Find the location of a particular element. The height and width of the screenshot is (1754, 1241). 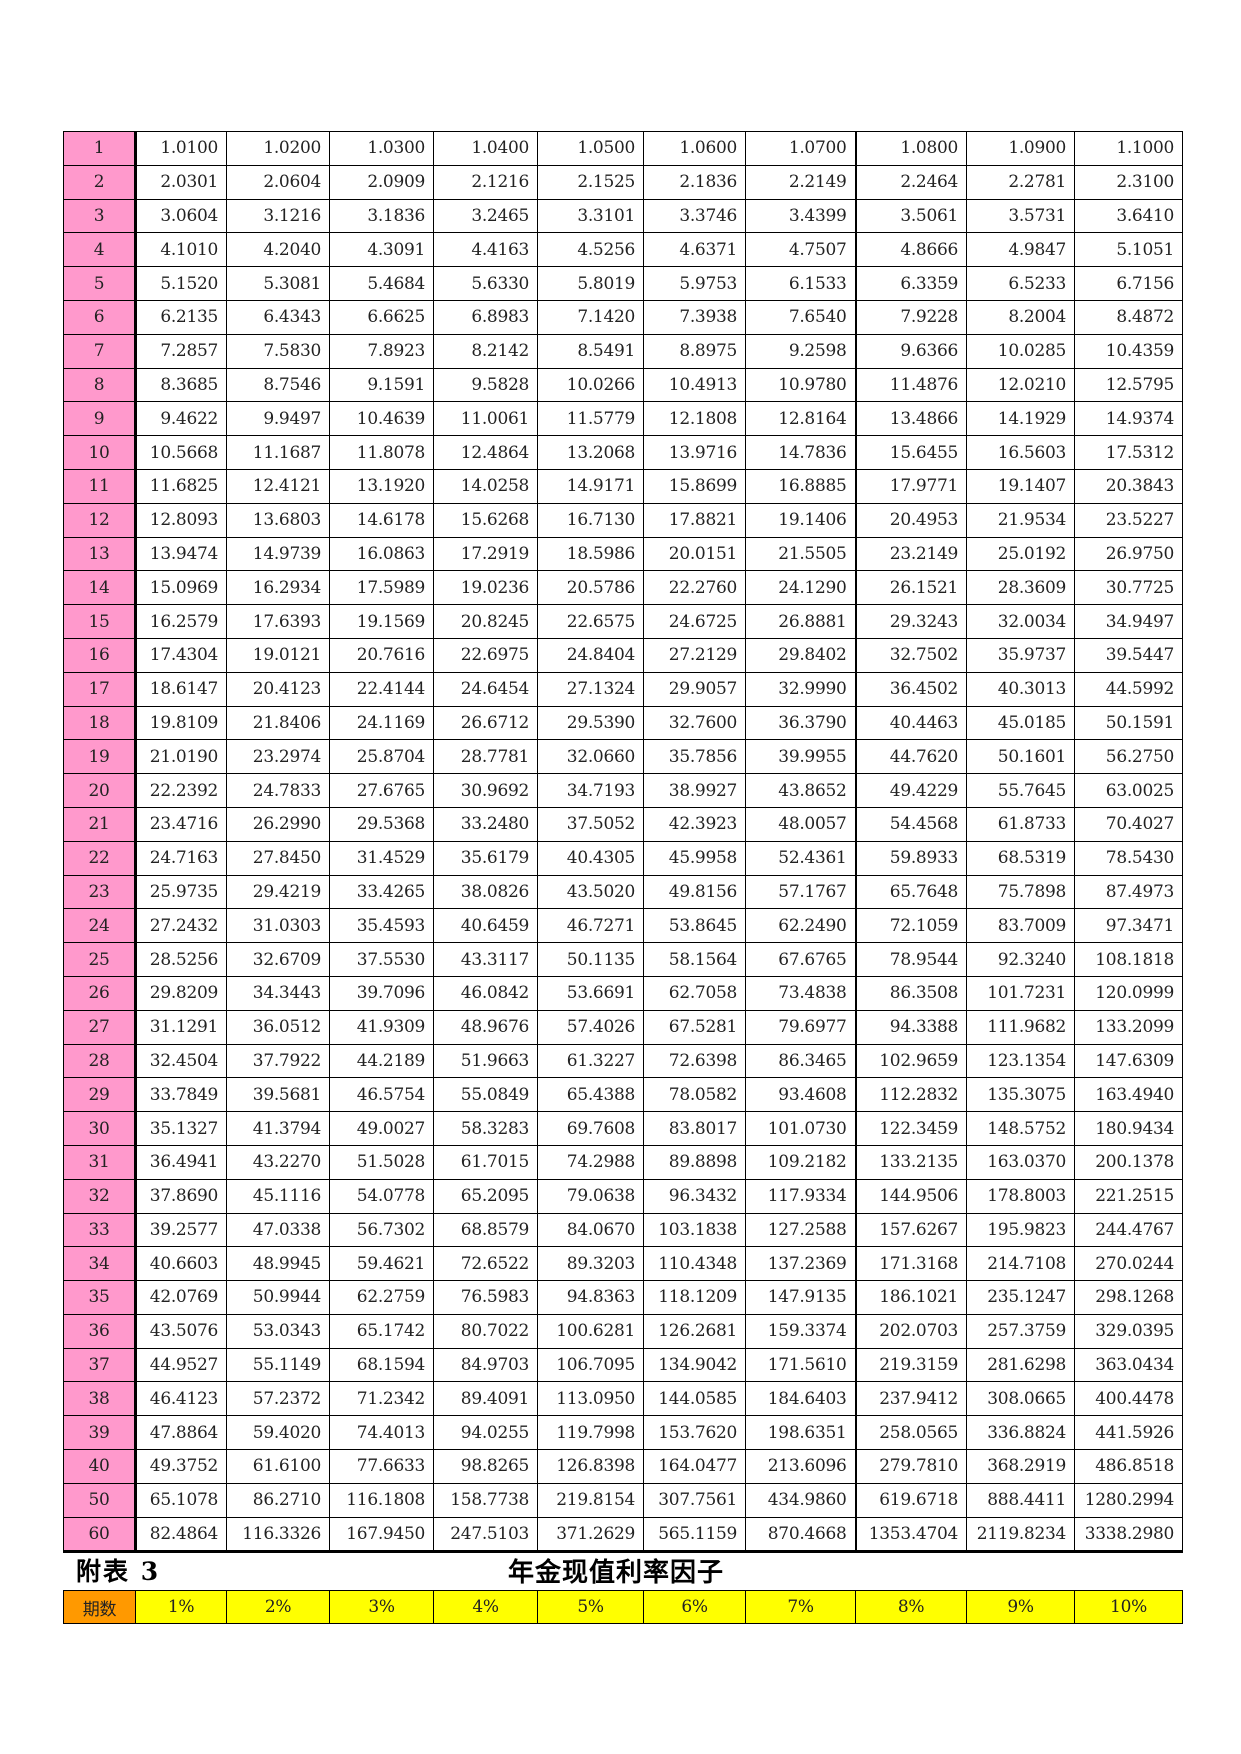

value-cell: 40.4463 is located at coordinates (911, 723).